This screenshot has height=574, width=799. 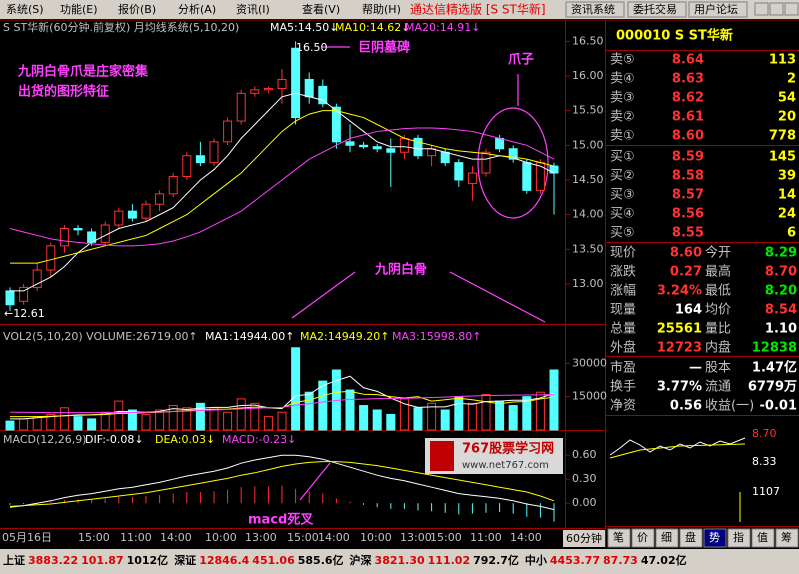 I want to click on maximize-button, so click(x=776, y=9).